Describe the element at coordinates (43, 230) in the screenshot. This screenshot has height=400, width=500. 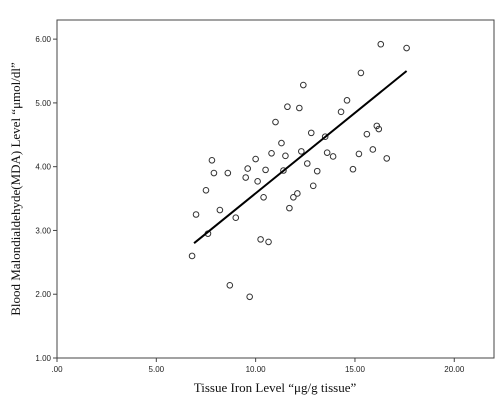
I see `y-tick-label: 3.00` at that location.